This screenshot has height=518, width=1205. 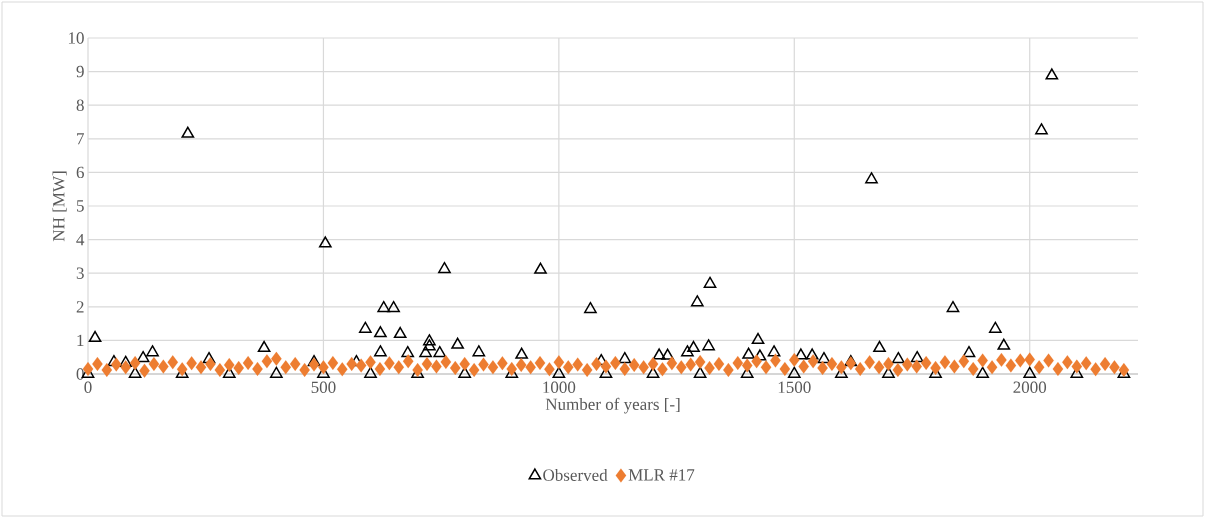 What do you see at coordinates (323, 387) in the screenshot?
I see `x-tick-label: 500` at bounding box center [323, 387].